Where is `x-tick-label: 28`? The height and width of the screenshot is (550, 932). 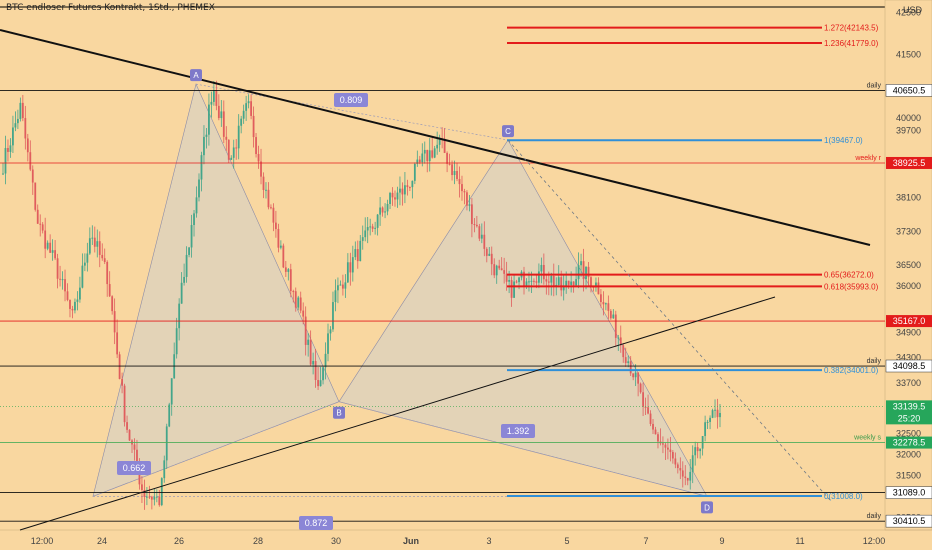 x-tick-label: 28 is located at coordinates (258, 541).